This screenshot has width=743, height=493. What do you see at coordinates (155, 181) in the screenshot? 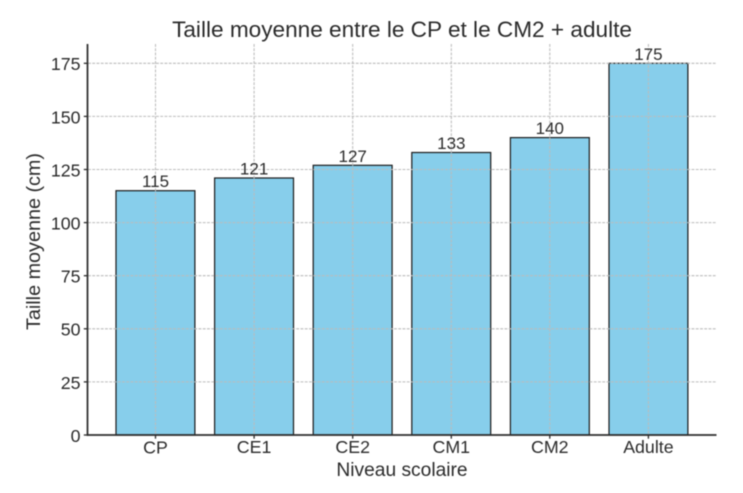
I see `svg-text: 115` at bounding box center [155, 181].